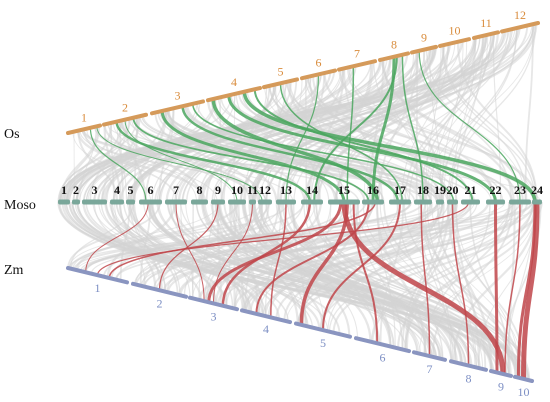 The image size is (550, 402). What do you see at coordinates (237, 190) in the screenshot?
I see `moso-chromosome-label: 10` at bounding box center [237, 190].